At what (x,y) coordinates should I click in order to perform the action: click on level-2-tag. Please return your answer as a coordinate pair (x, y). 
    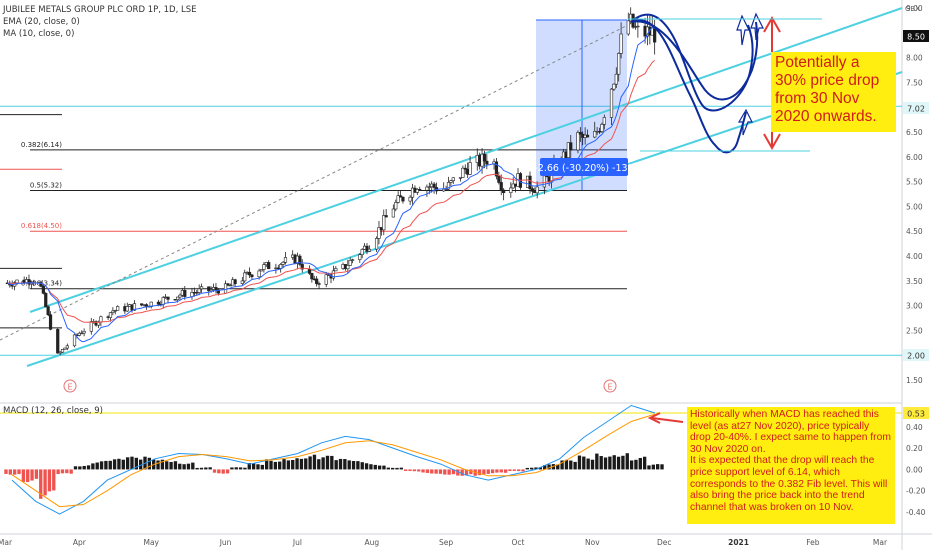
    Looking at the image, I should click on (916, 355).